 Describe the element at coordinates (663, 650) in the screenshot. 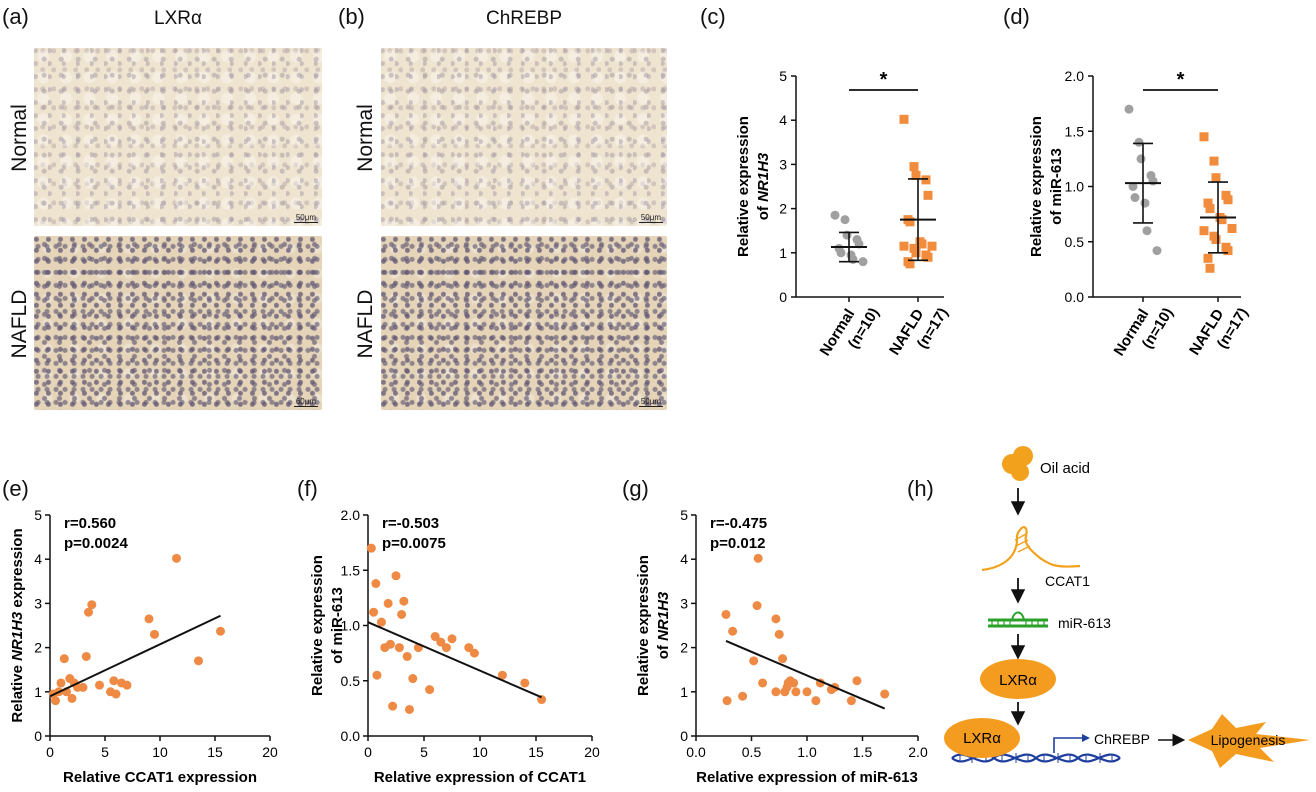

I see `y-axis-title-line: of` at that location.